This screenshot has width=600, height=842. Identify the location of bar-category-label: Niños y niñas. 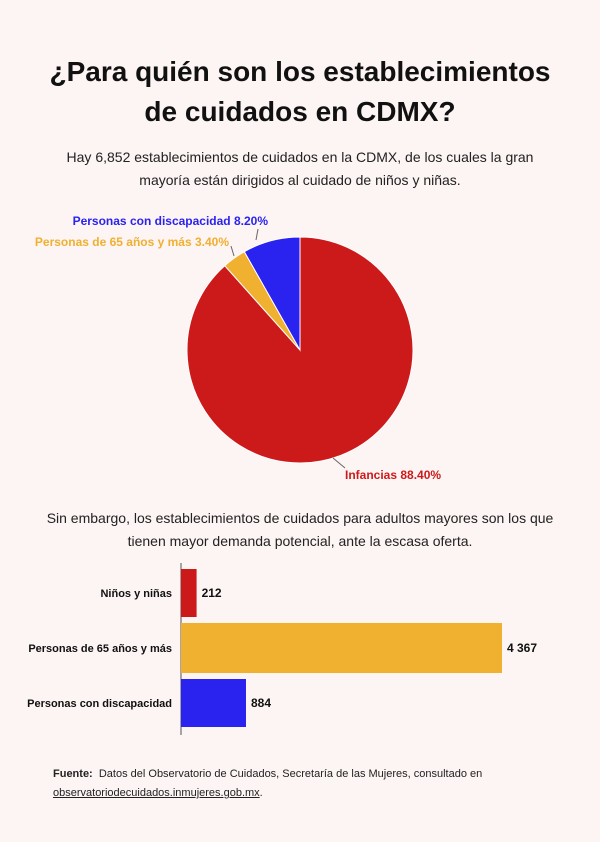
(136, 594).